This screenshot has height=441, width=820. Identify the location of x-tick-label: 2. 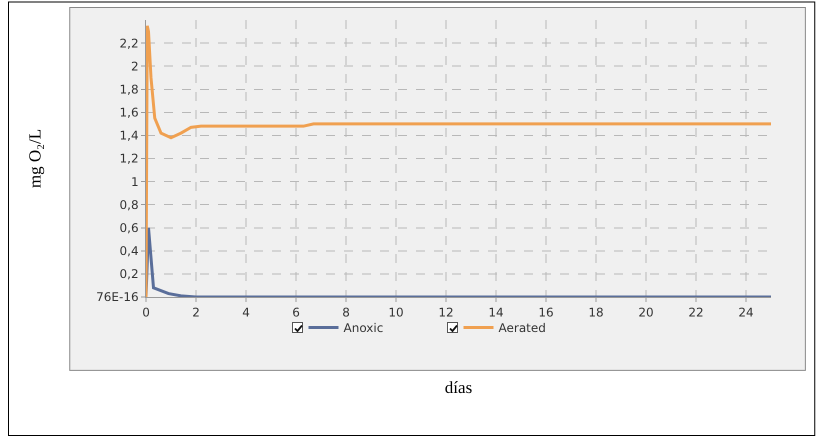
(196, 312).